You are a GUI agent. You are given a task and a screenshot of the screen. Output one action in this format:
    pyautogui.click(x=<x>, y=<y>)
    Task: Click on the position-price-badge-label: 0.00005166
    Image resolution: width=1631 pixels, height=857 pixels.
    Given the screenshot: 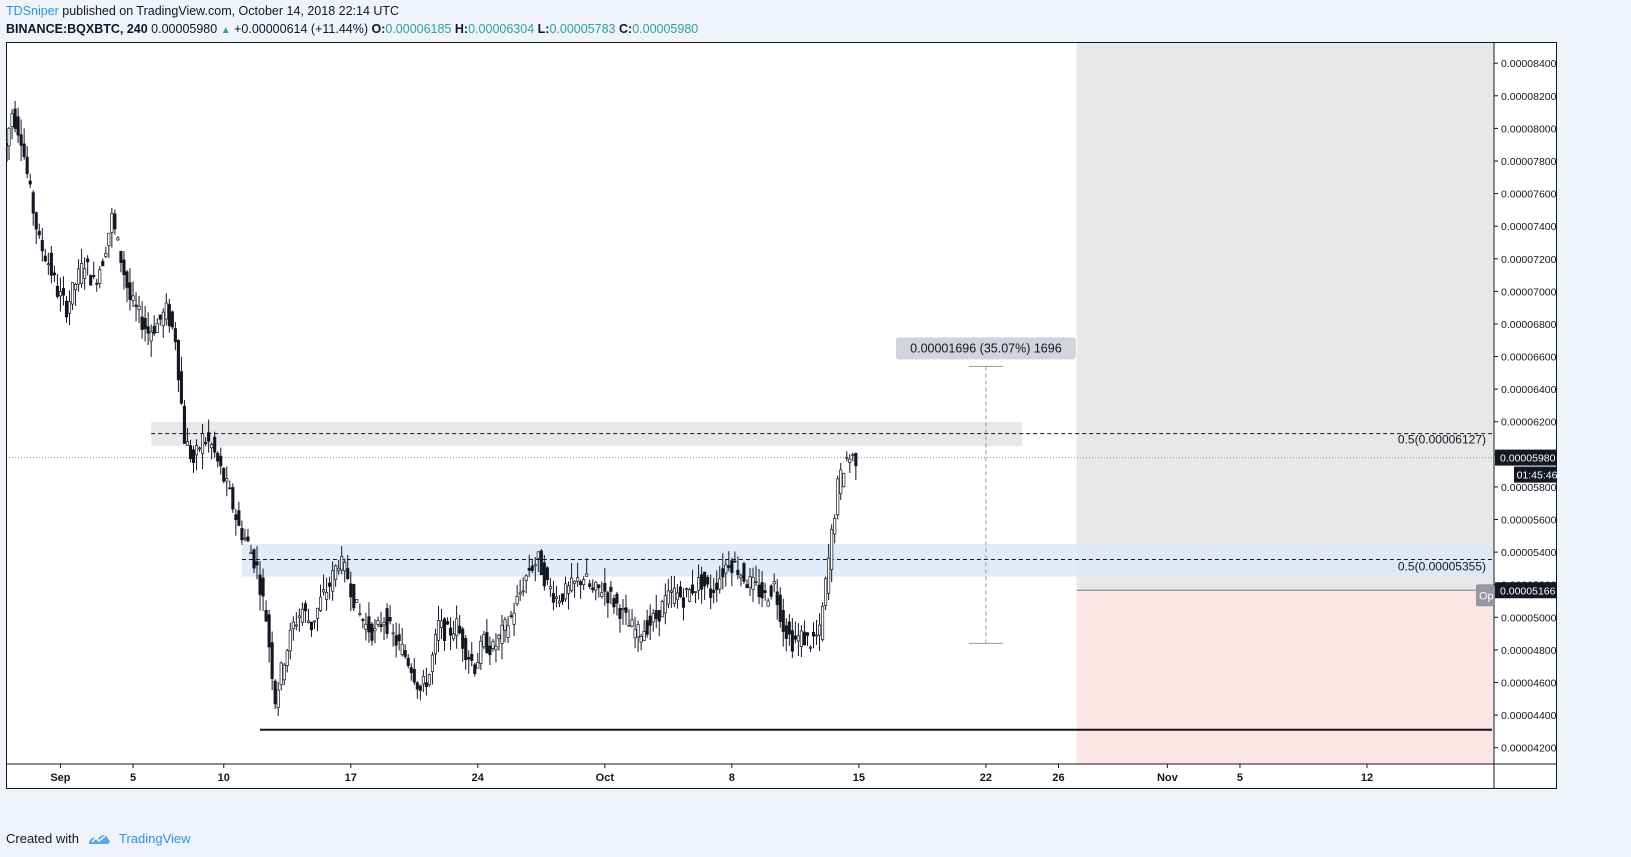 What is the action you would take?
    pyautogui.click(x=1528, y=591)
    